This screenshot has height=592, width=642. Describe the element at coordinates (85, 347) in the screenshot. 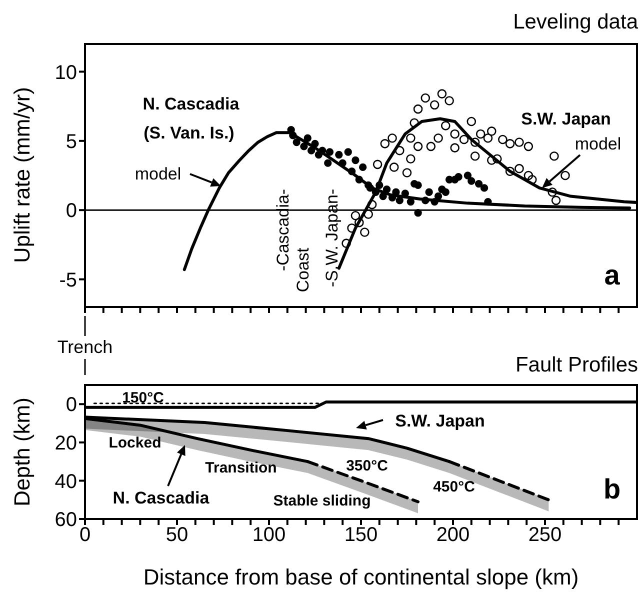

I see `annotation: Trench` at that location.